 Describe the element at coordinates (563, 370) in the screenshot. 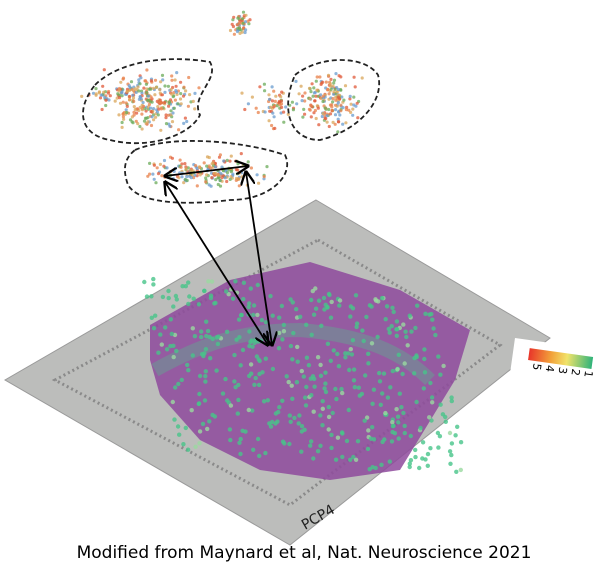

I see `scale-tick: 3` at that location.